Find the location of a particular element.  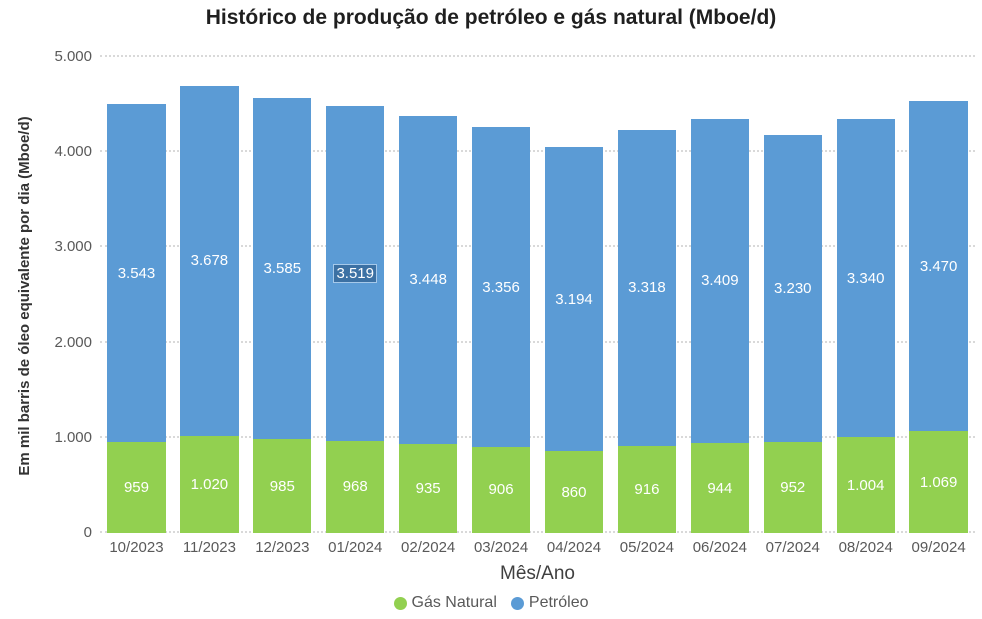

y-tick-label: 0 is located at coordinates (87, 532).